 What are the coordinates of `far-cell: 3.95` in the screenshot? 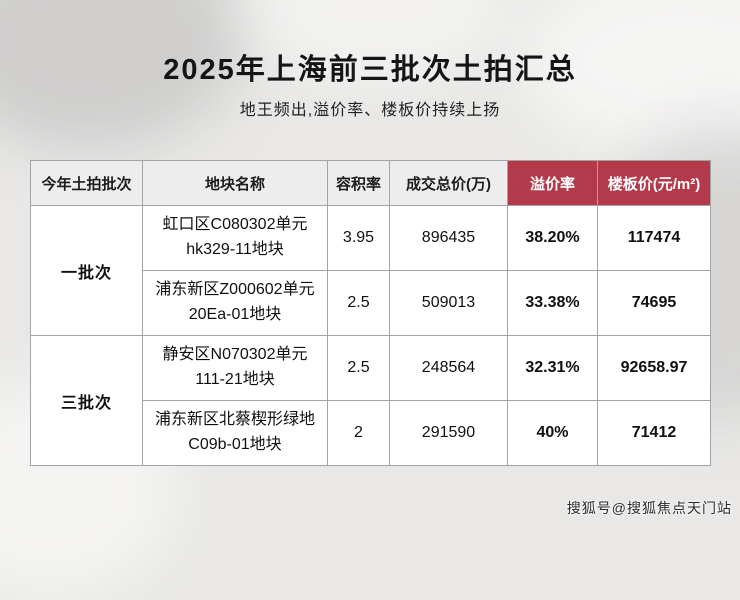 It's located at (358, 238).